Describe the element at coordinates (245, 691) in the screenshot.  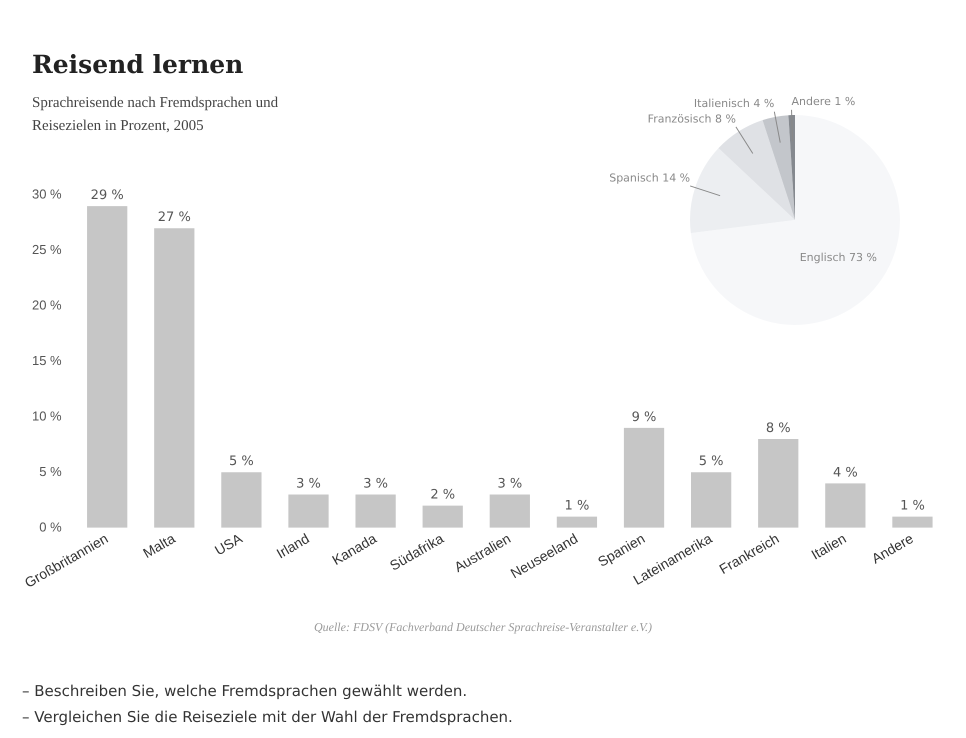
I see `text: – Beschreiben Sie, welche Fremdsprachen gewählt werden.` at that location.